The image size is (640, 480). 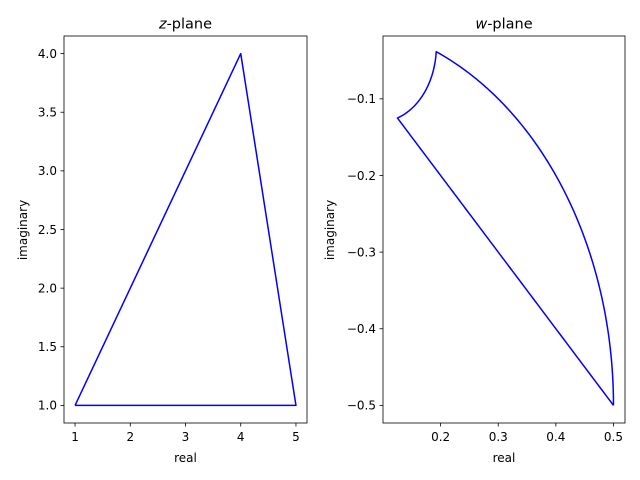 I want to click on z-plane-xtick-label: 3, so click(x=186, y=437).